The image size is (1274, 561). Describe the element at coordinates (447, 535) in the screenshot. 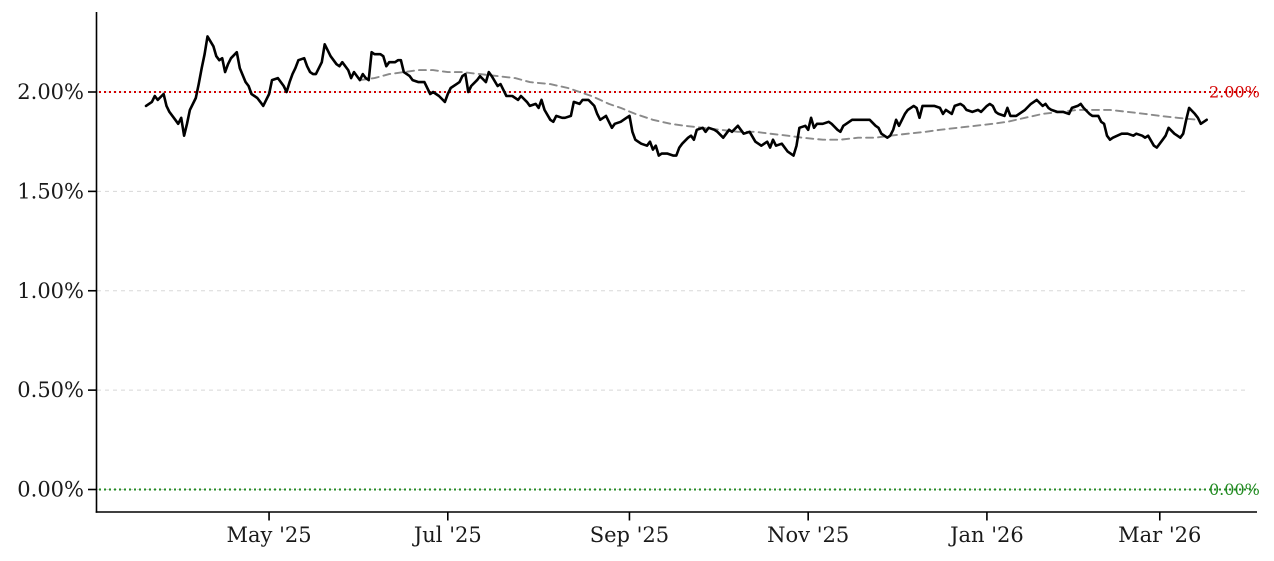

I see `x-tick-label: Jul '25` at that location.